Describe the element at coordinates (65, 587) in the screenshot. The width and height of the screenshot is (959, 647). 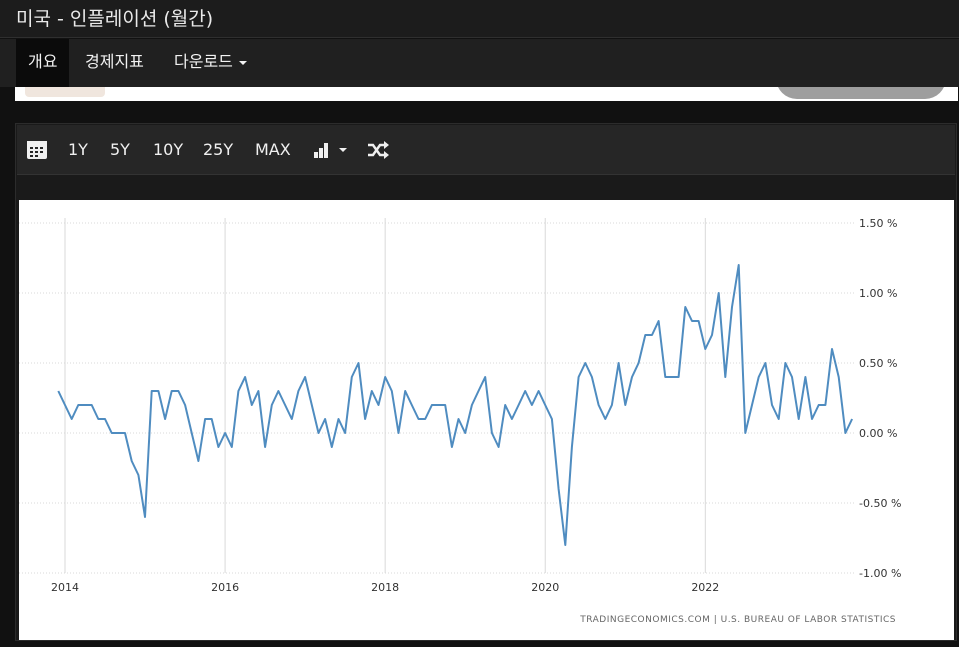
I see `x-tick-label: 2014` at that location.